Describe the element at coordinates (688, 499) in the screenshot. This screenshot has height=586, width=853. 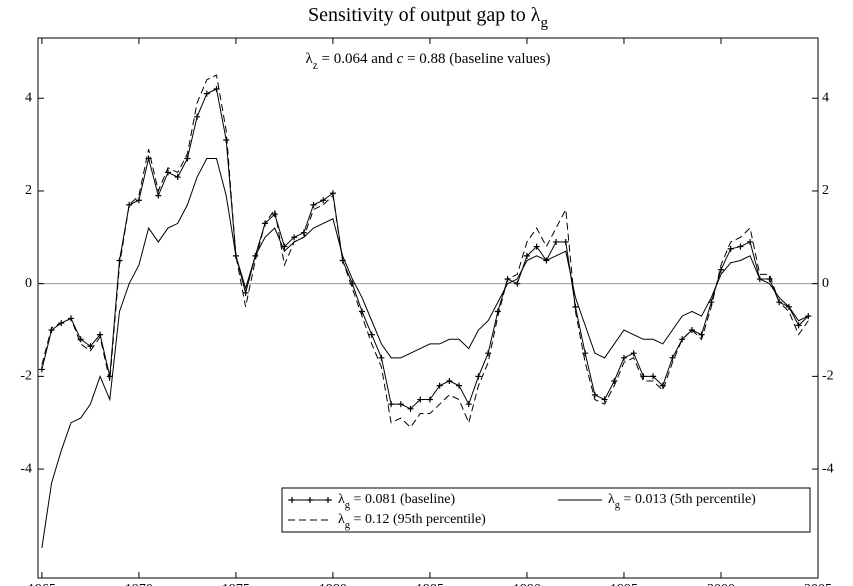
I see `text-segment: = 0.013 (5th percentile)` at that location.